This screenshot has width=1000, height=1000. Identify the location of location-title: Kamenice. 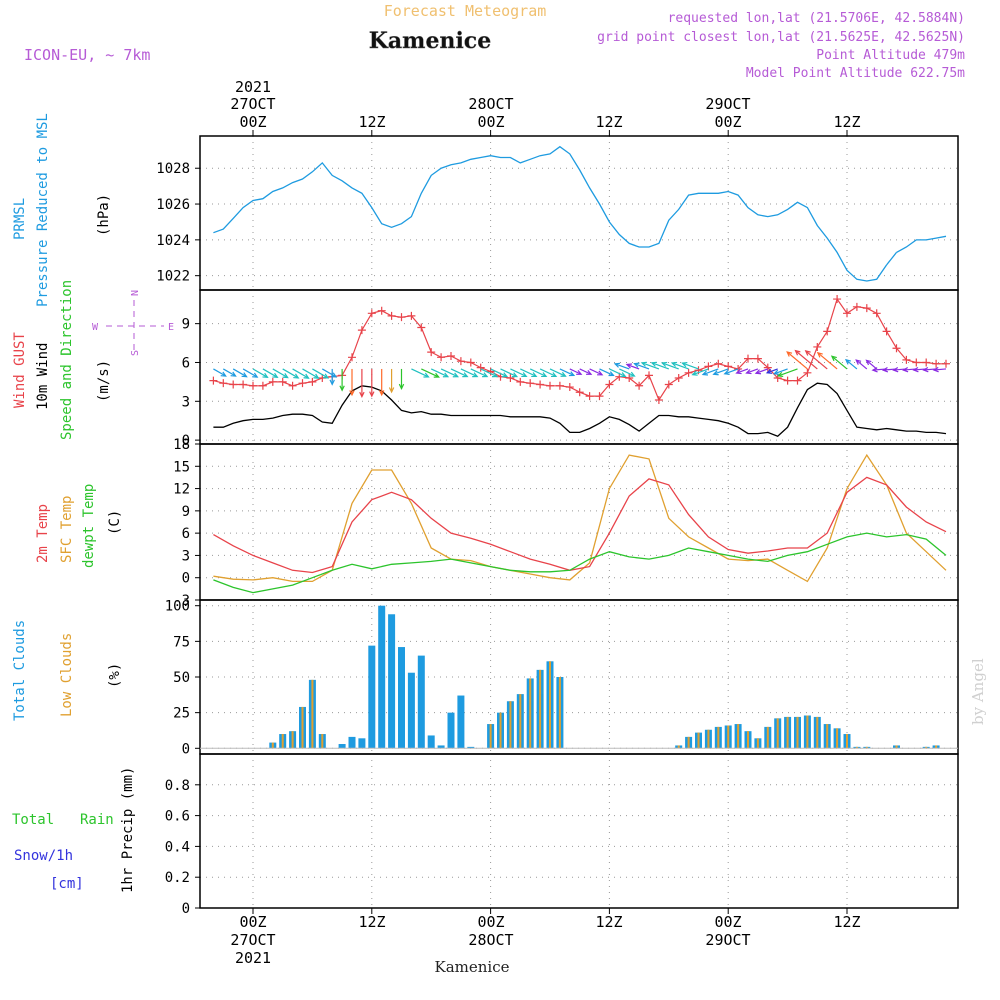
(430, 41).